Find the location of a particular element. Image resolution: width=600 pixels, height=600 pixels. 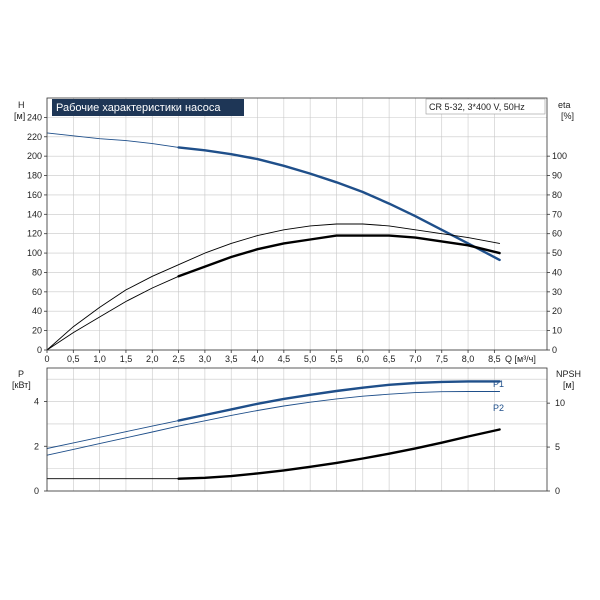

eta-tick-label: 80 is located at coordinates (557, 195).